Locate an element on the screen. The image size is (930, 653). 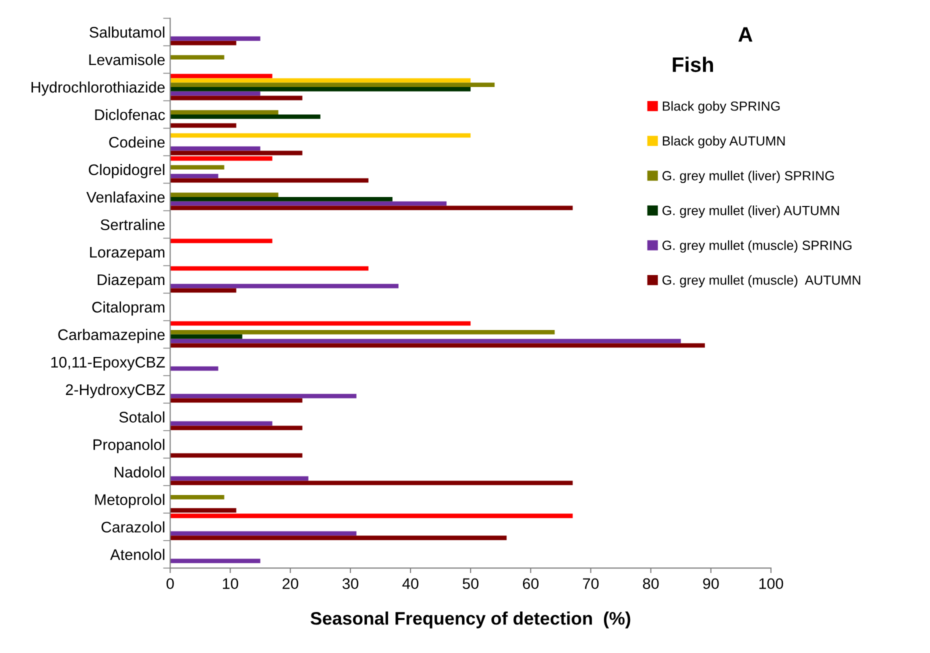
legend-label: G. grey mullet (muscle) SPRING is located at coordinates (757, 246).